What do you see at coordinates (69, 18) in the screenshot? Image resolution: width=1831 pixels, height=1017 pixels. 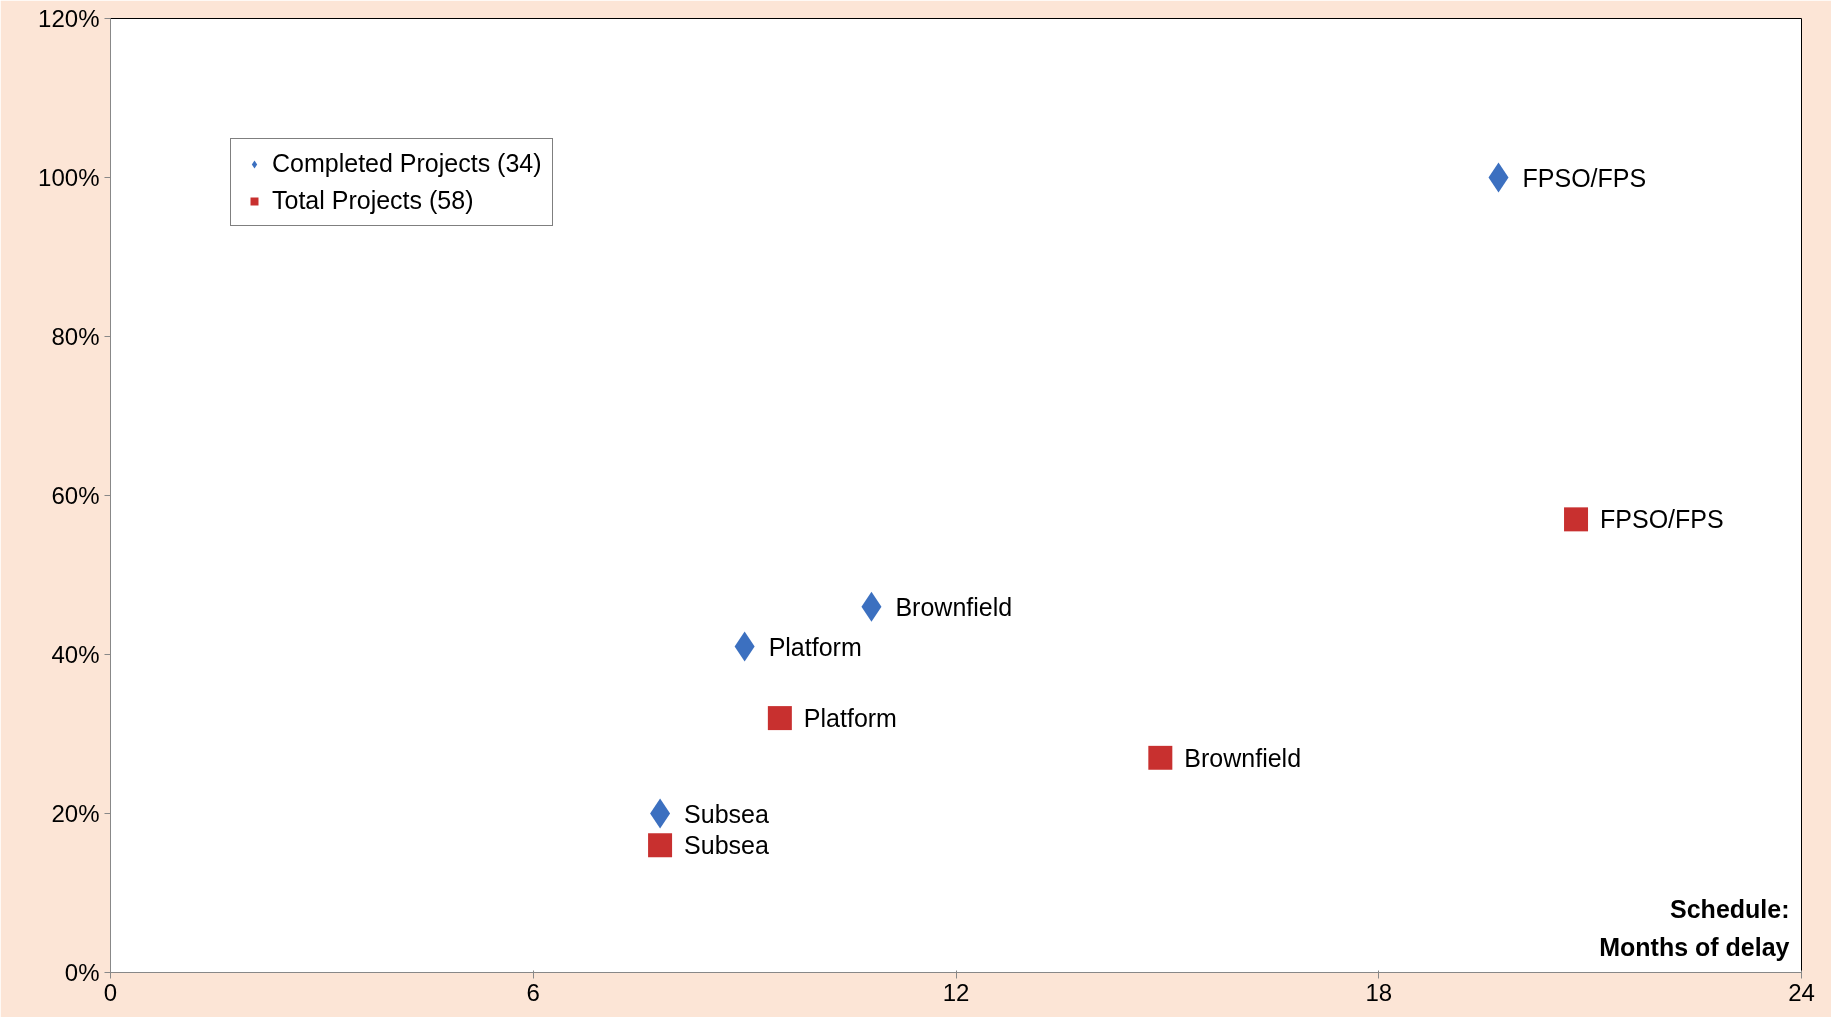 I see `y-tick-label: 120%` at bounding box center [69, 18].